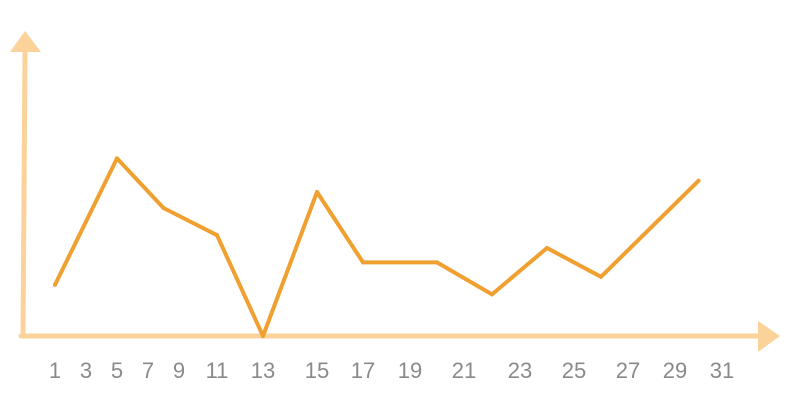 The width and height of the screenshot is (800, 400). I want to click on x-tick-label: 15, so click(317, 370).